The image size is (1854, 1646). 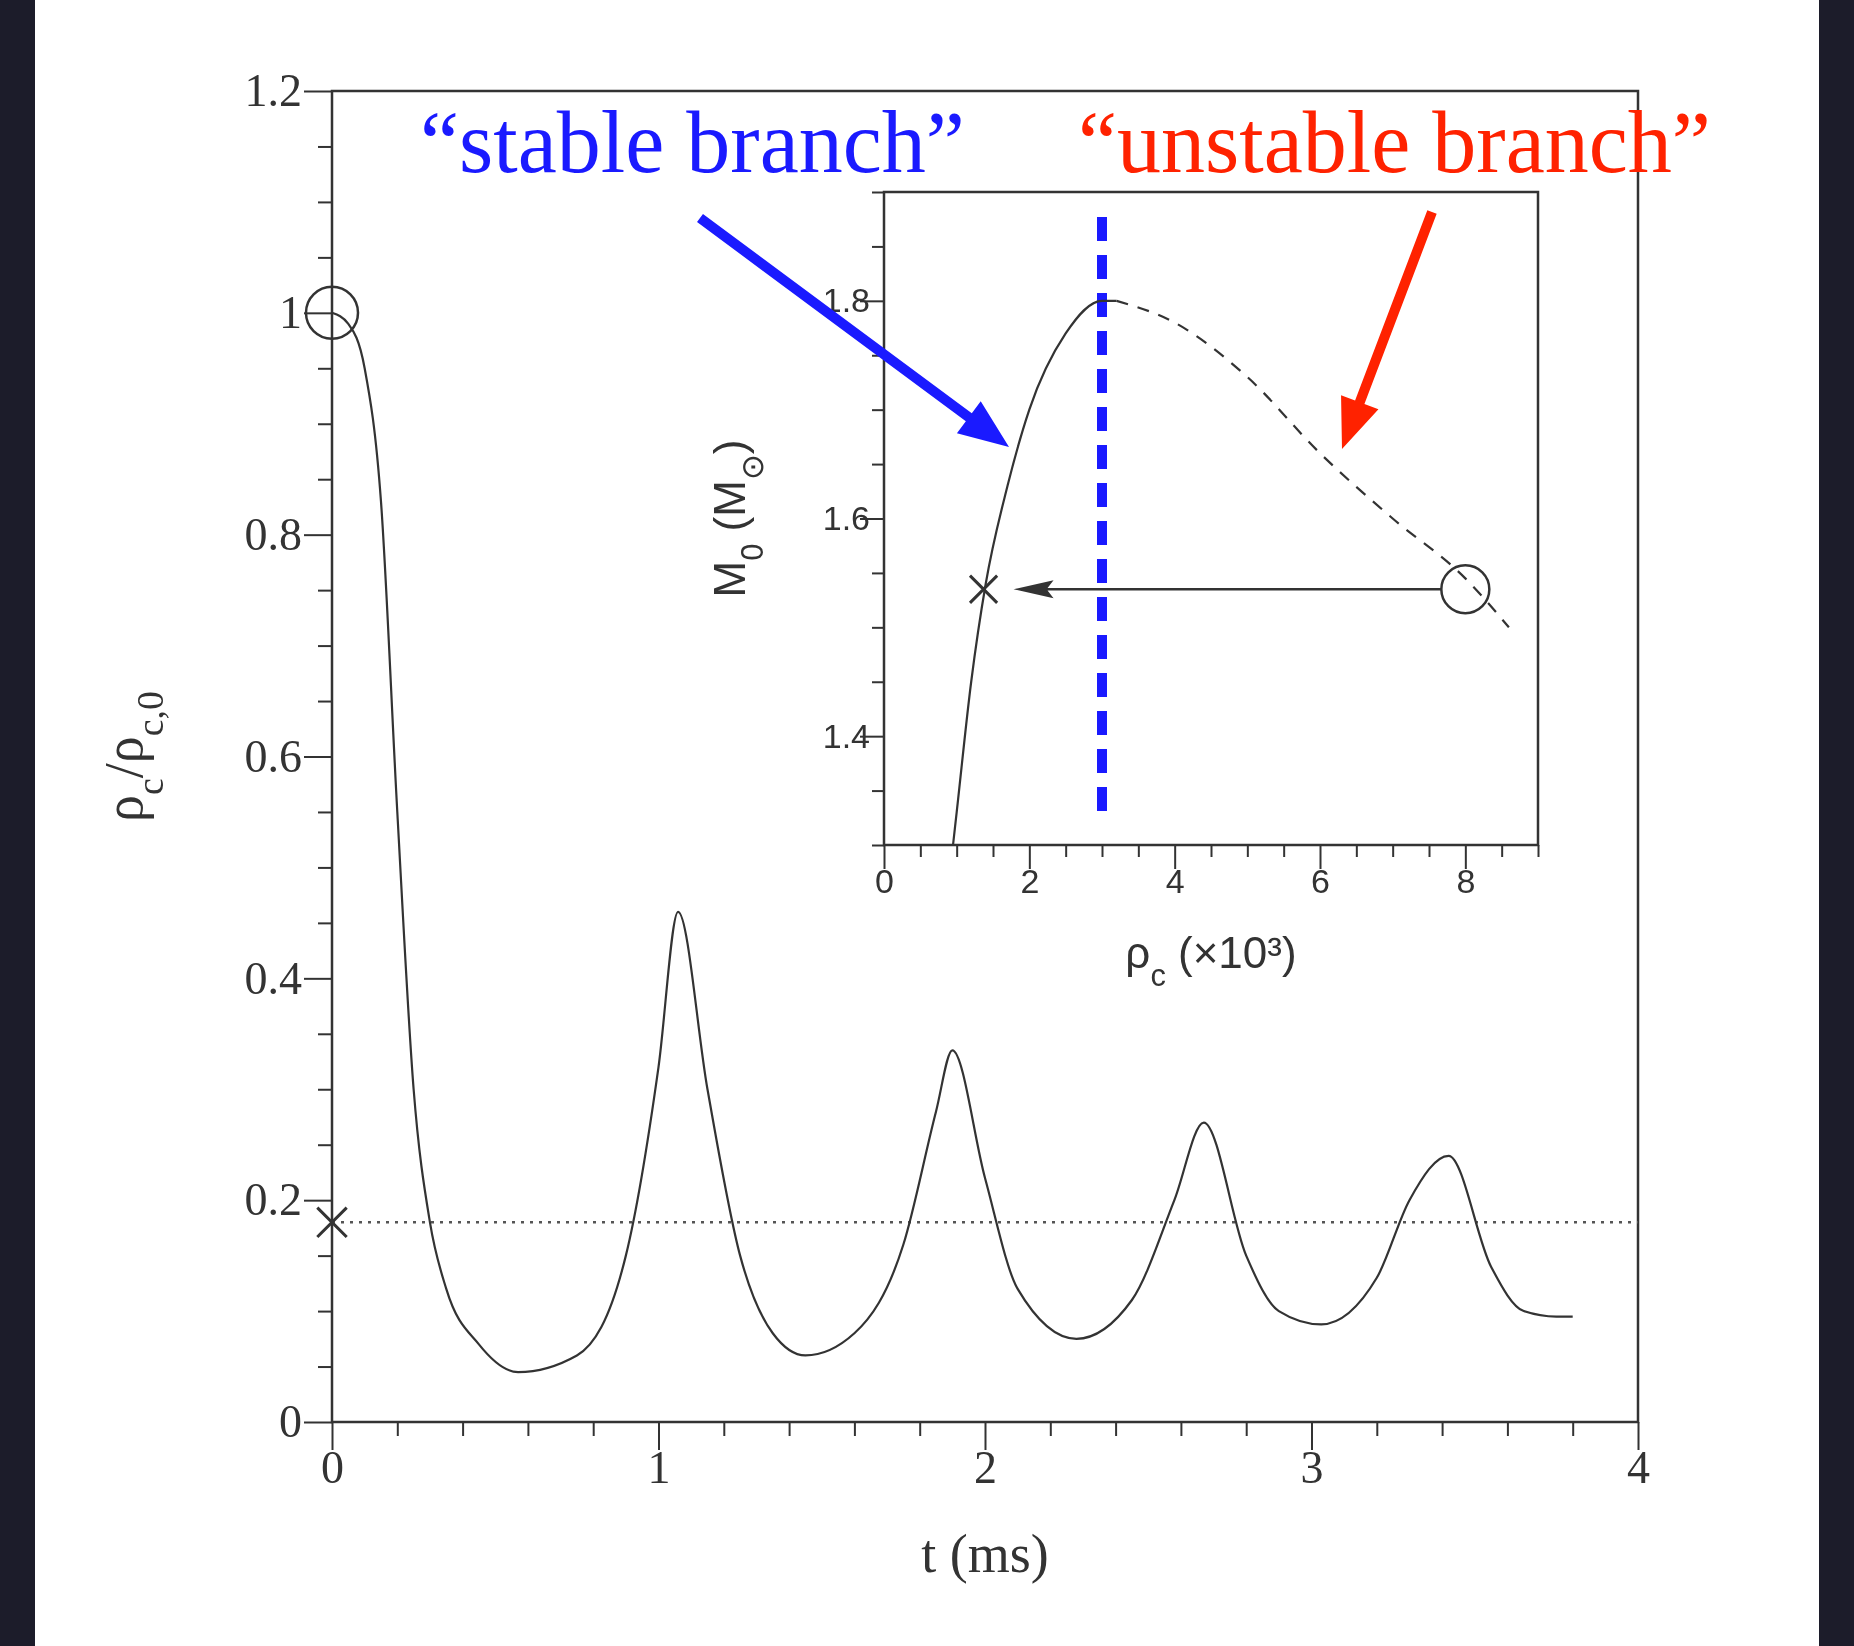 What do you see at coordinates (273, 756) in the screenshot?
I see `y-tick-label: 0.6` at bounding box center [273, 756].